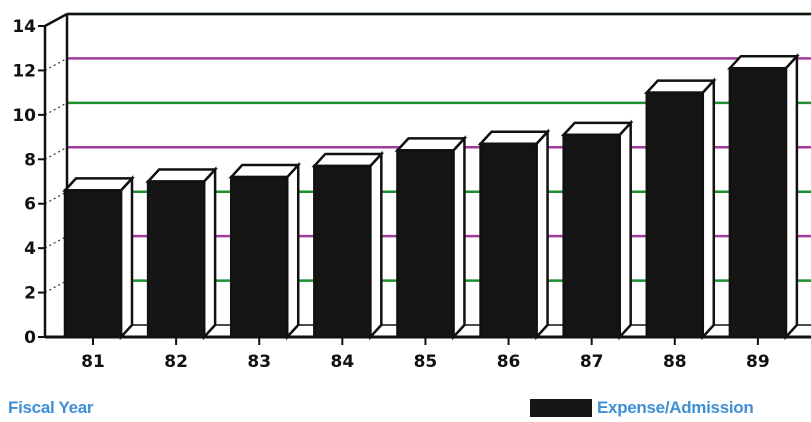 The width and height of the screenshot is (811, 422). What do you see at coordinates (30, 160) in the screenshot?
I see `y-tick-label: 8` at bounding box center [30, 160].